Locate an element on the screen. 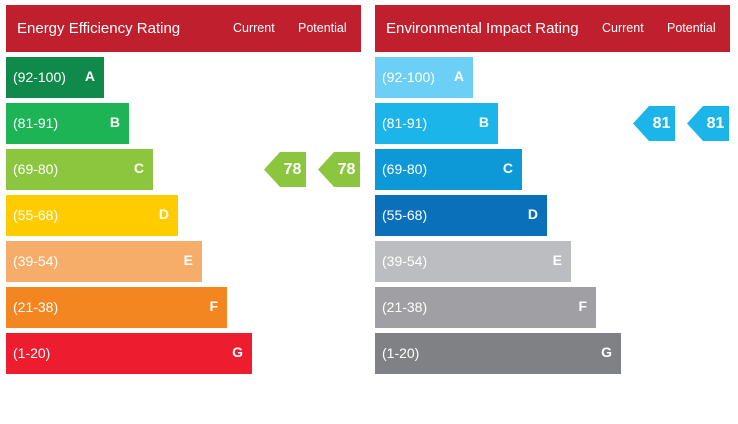 This screenshot has height=424, width=738. energy-band-f: (21-38) F is located at coordinates (116, 307).